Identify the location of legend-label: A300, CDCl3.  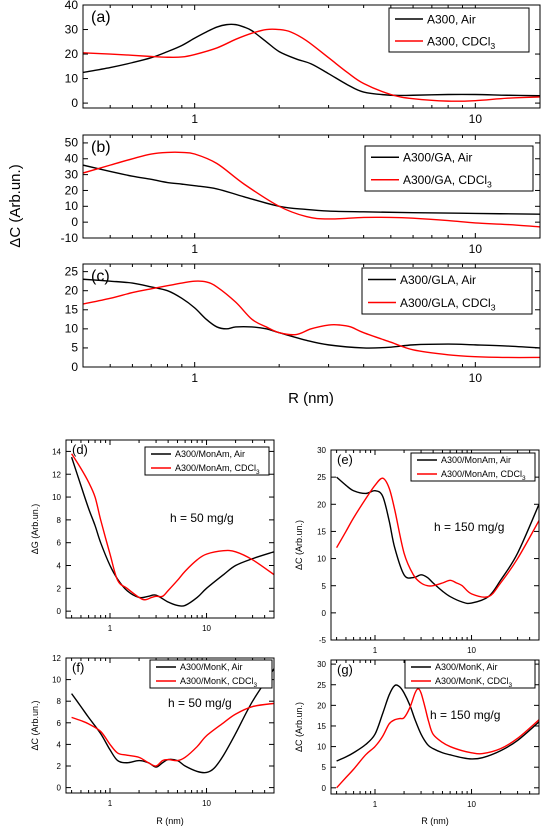
(461, 42).